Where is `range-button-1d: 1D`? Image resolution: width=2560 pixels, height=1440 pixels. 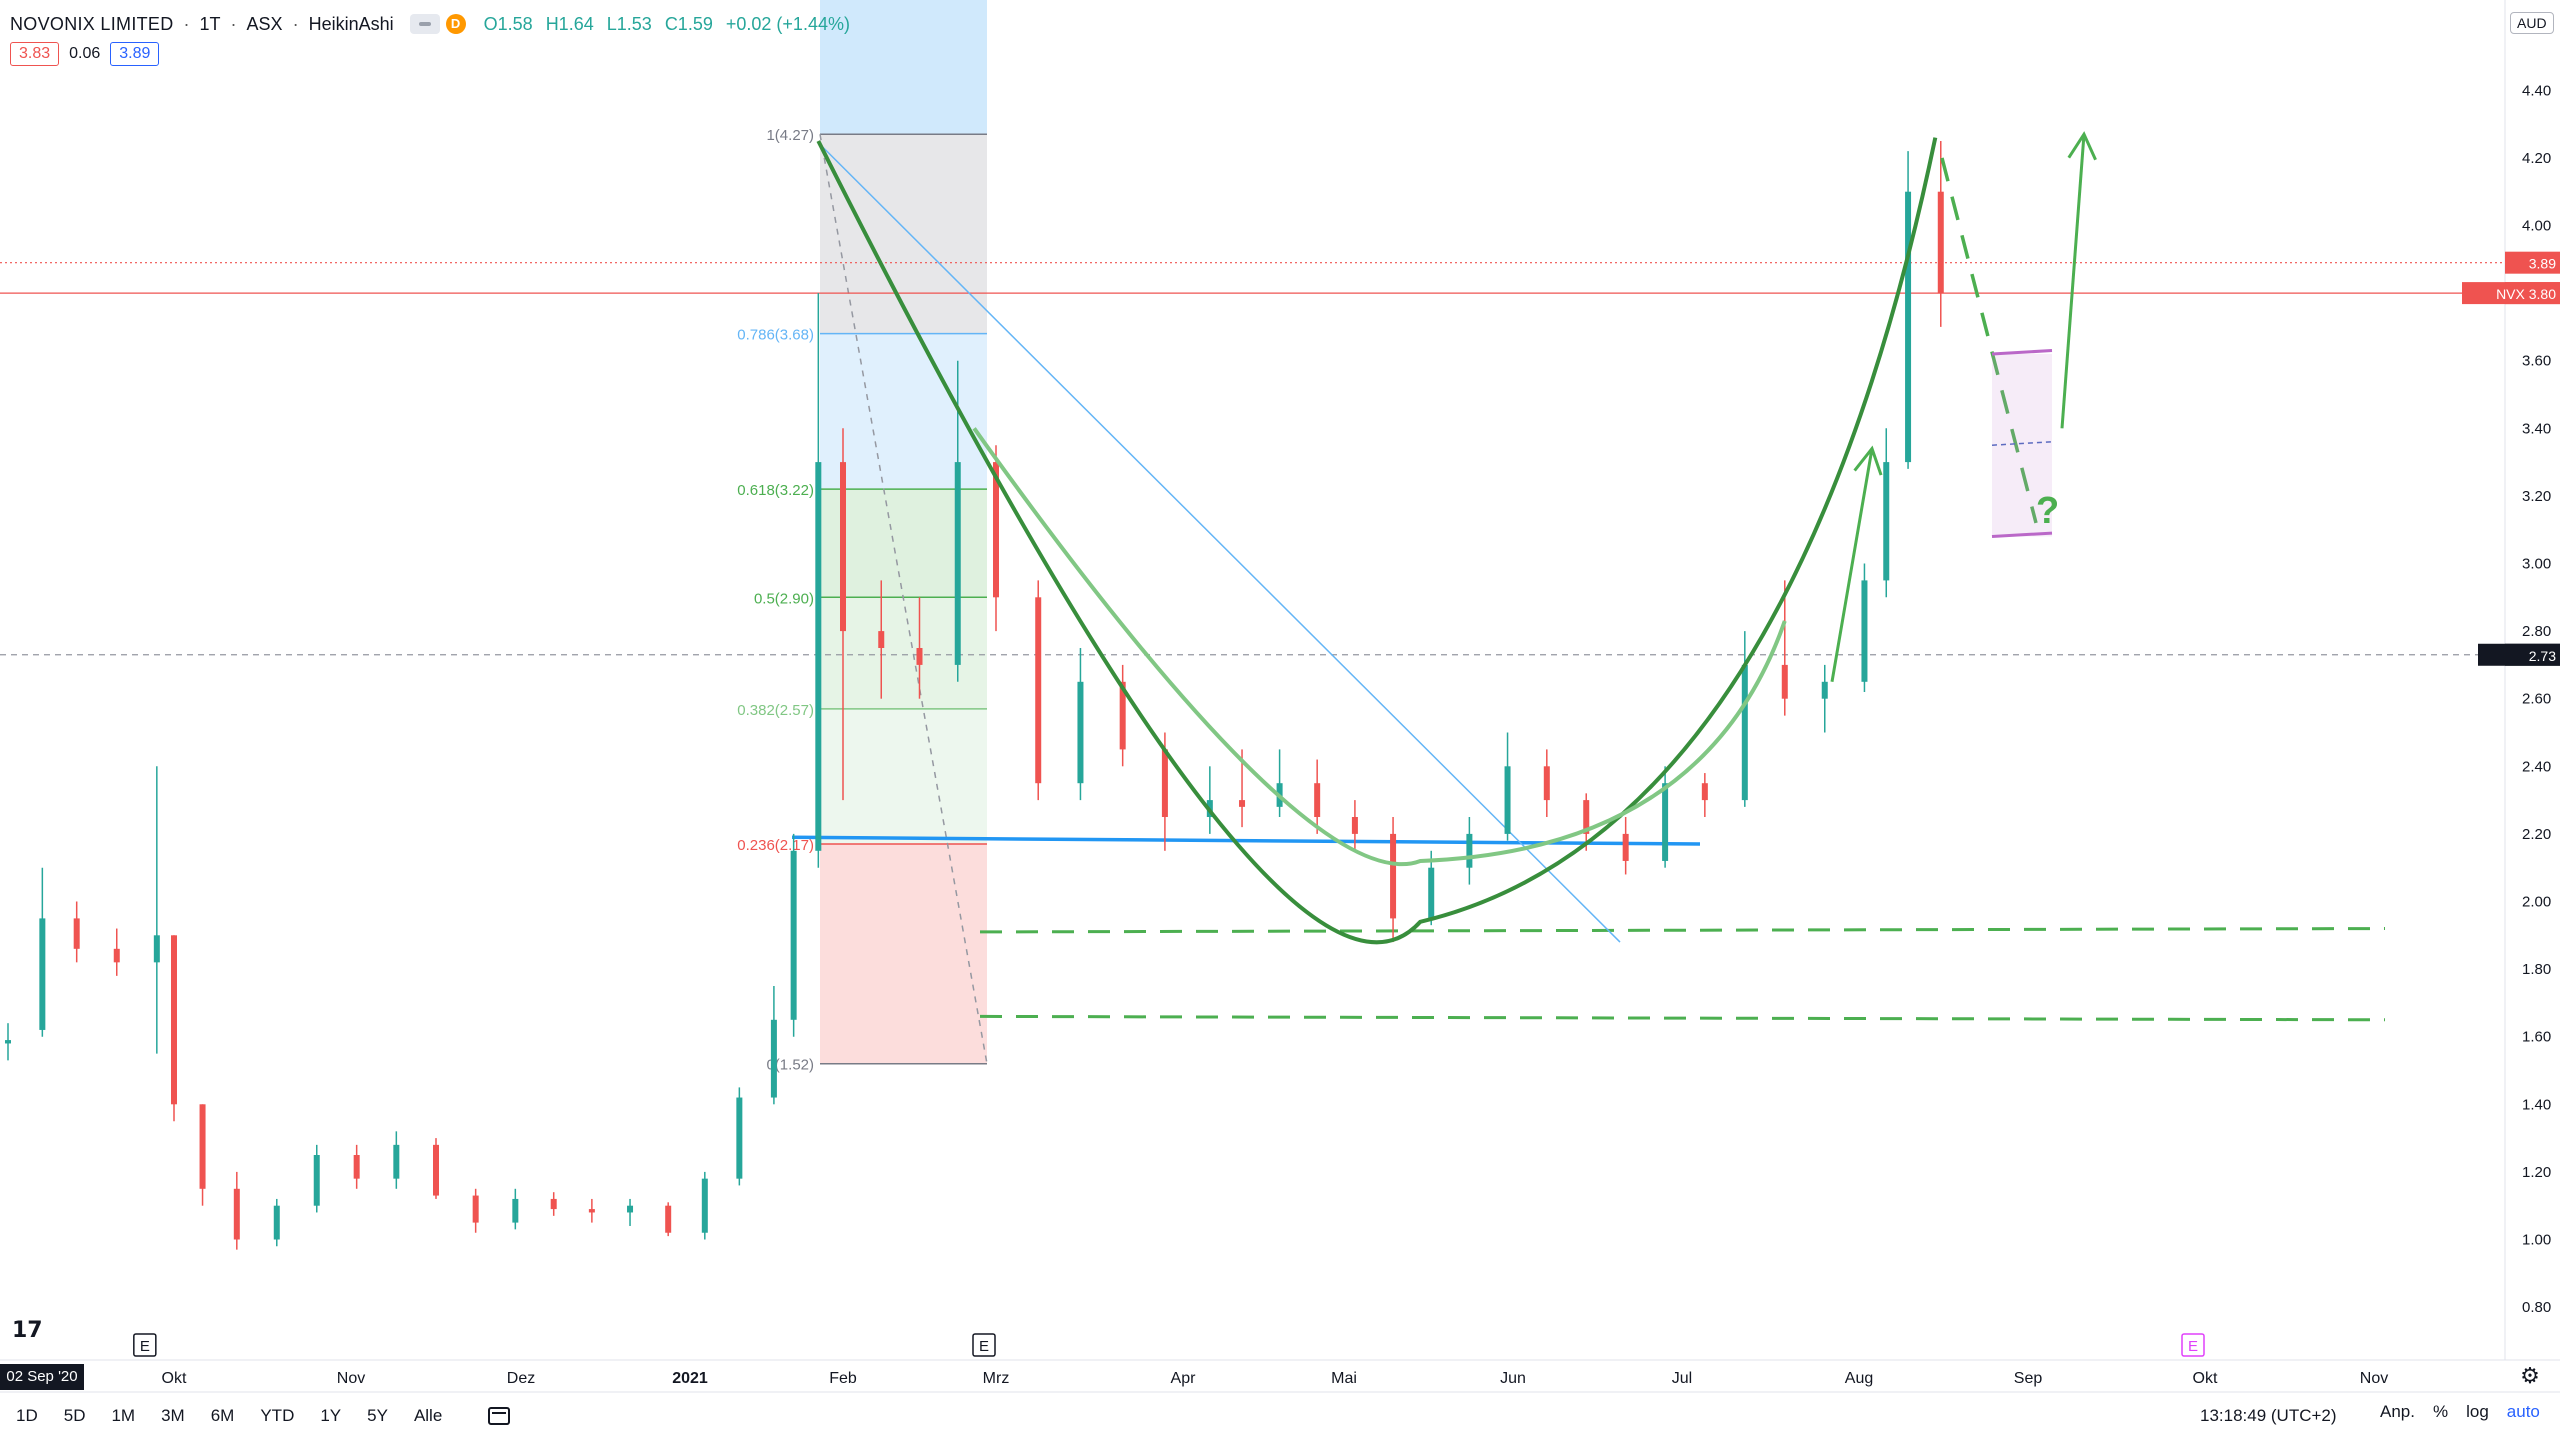
range-button-1d: 1D is located at coordinates (27, 1415).